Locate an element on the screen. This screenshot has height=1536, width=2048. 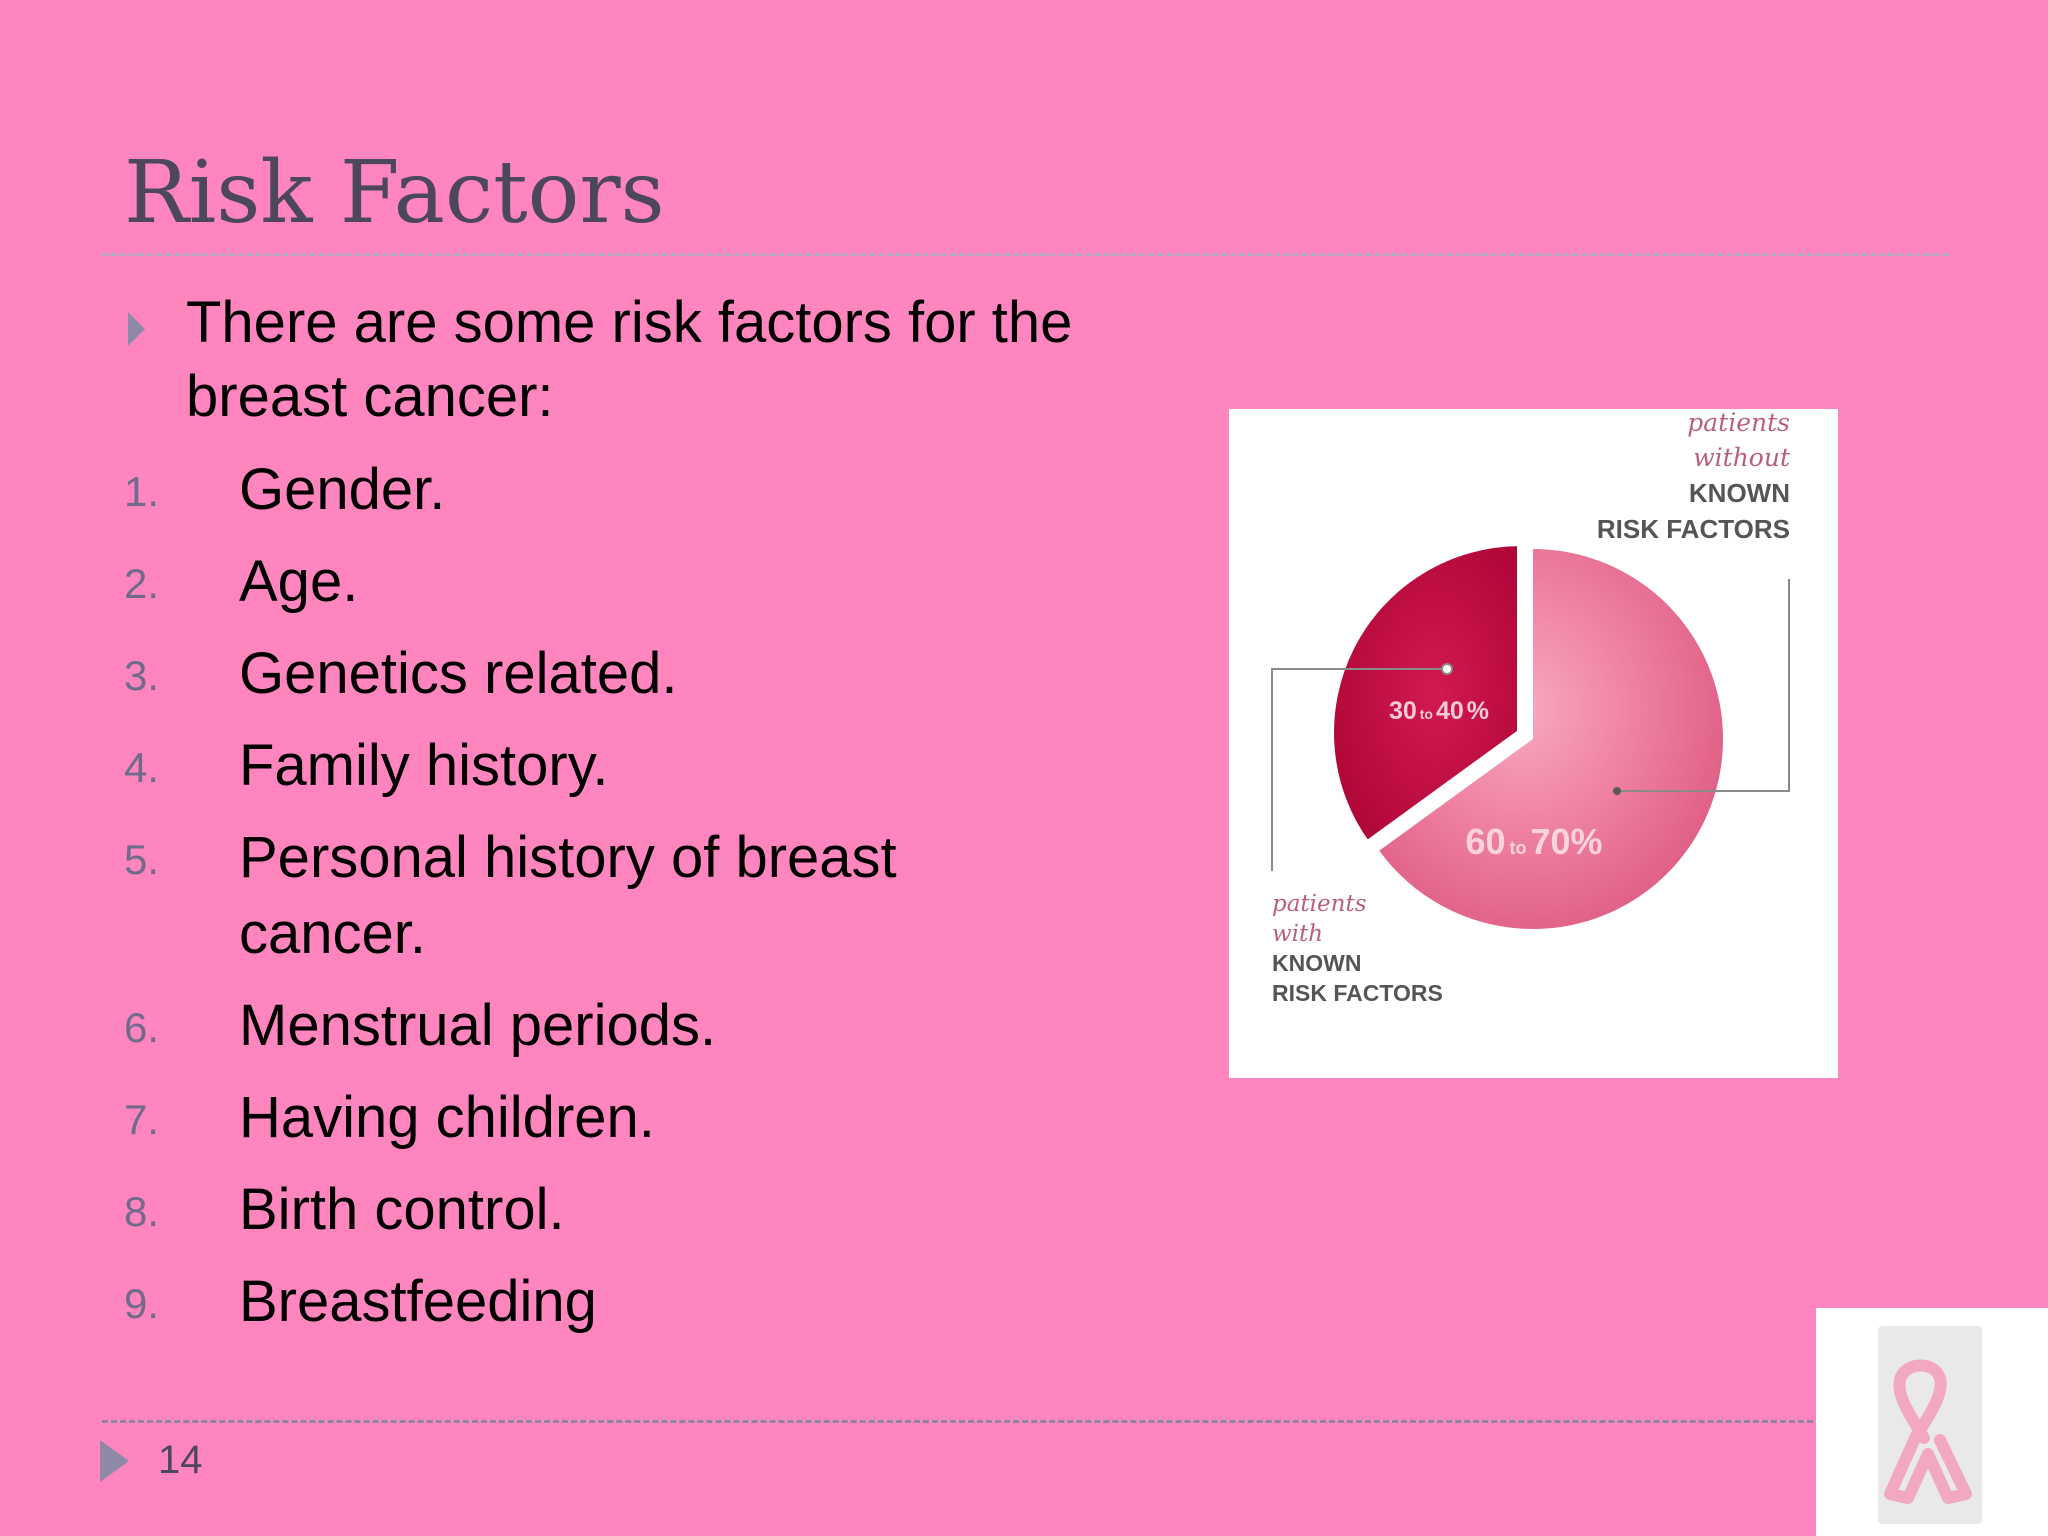
slide-title: Risk Factors is located at coordinates (394, 193).